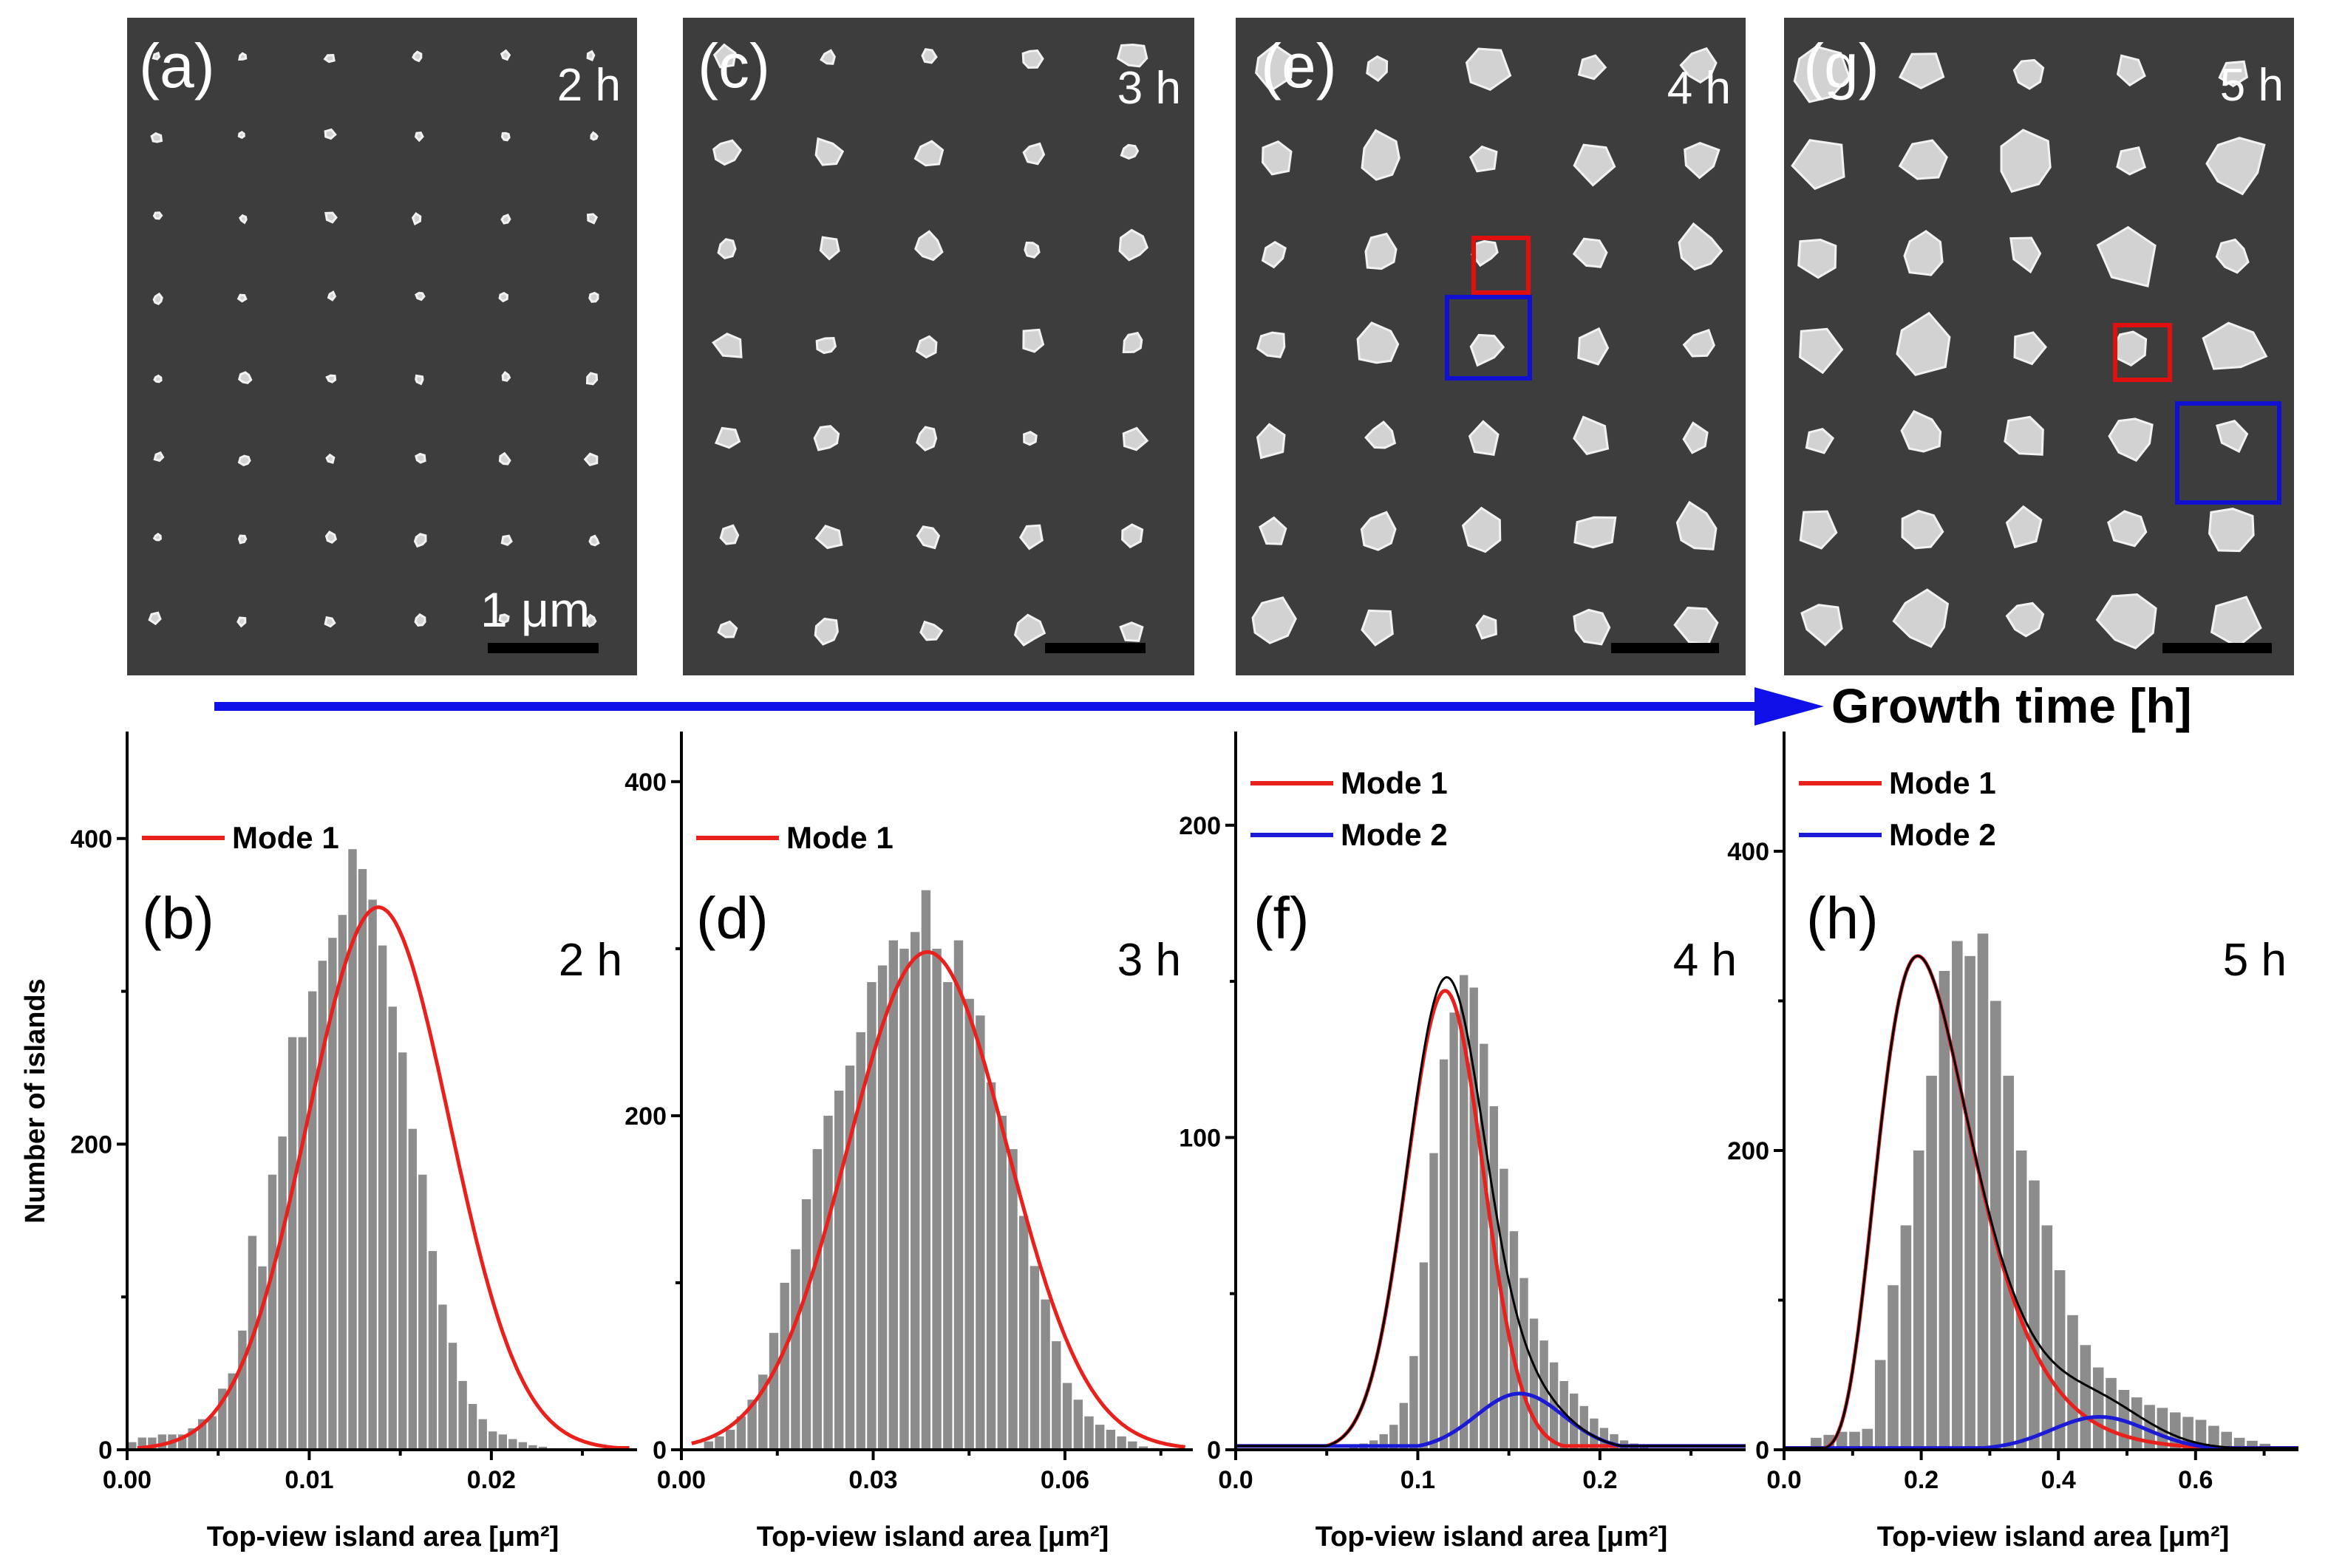 This screenshot has width=2328, height=1568. What do you see at coordinates (1784, 1480) in the screenshot?
I see `x-tick-label: 0.0` at bounding box center [1784, 1480].